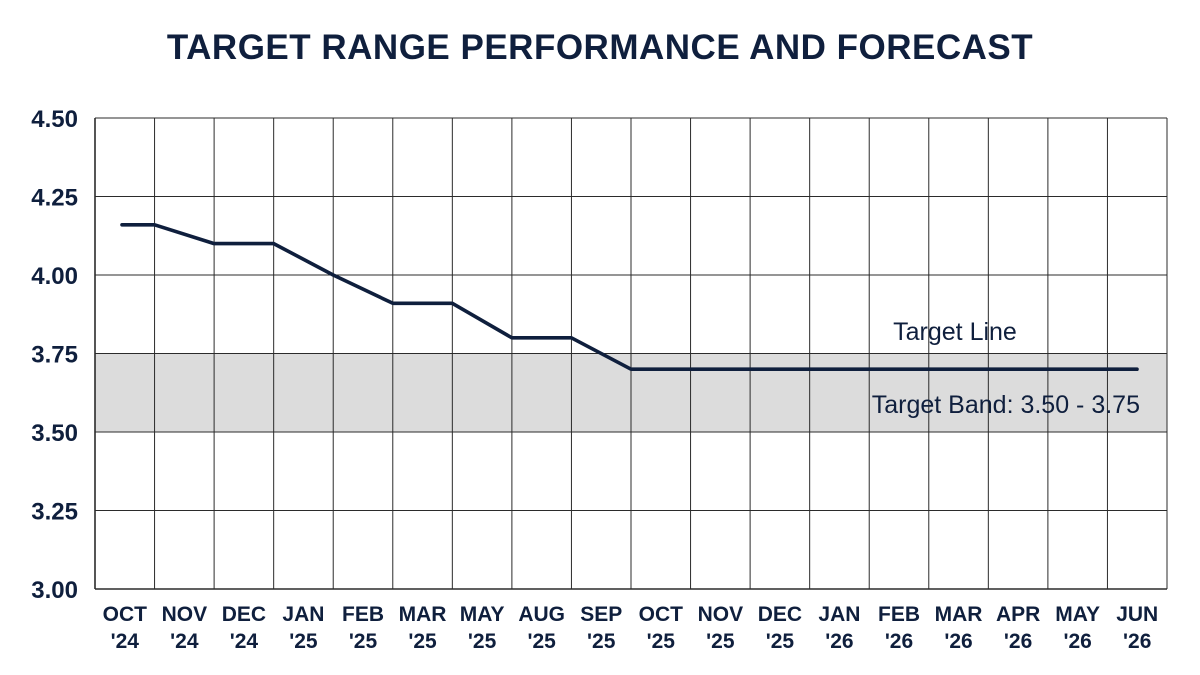 This screenshot has width=1200, height=675. What do you see at coordinates (541, 614) in the screenshot?
I see `x-tick-label-month: AUG` at bounding box center [541, 614].